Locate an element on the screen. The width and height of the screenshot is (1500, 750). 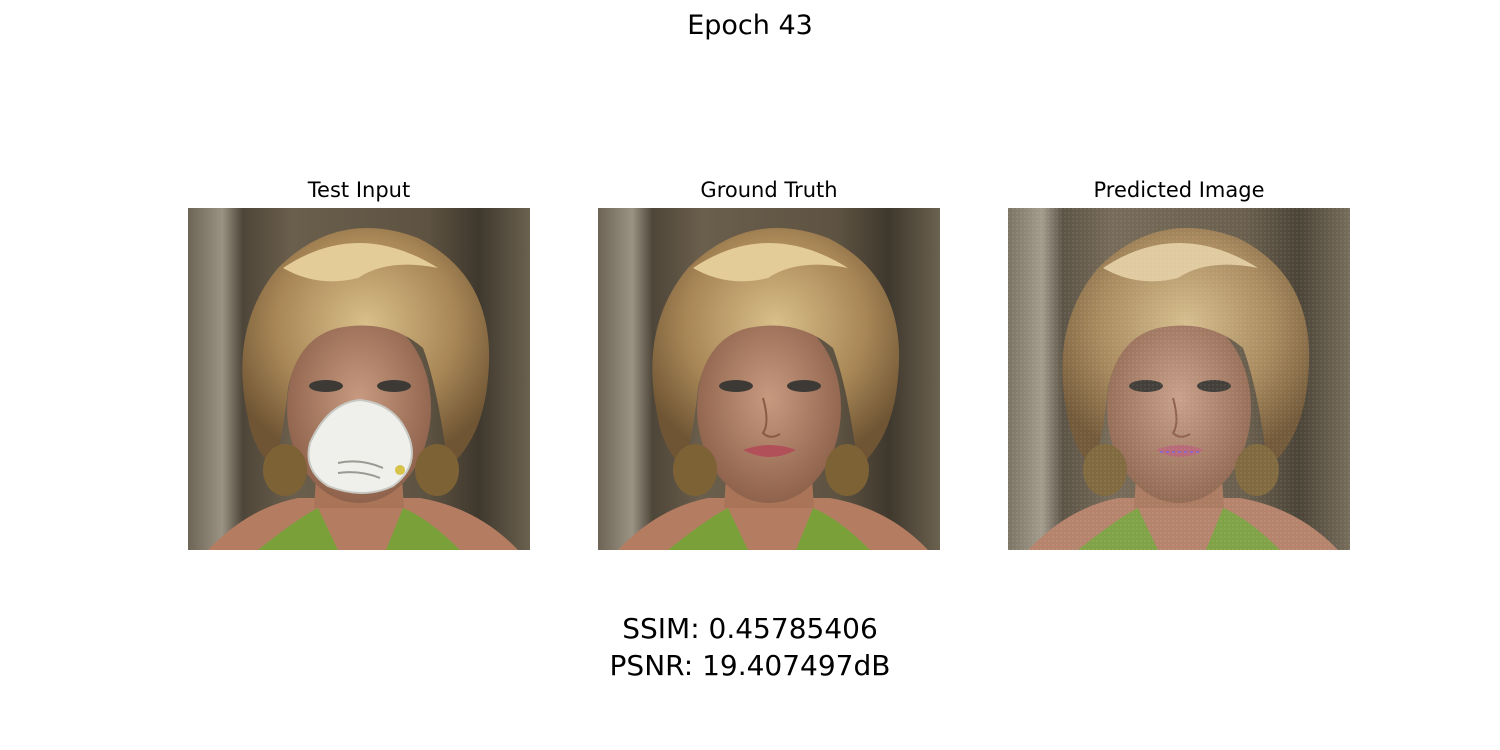
test-input-image is located at coordinates (359, 379).